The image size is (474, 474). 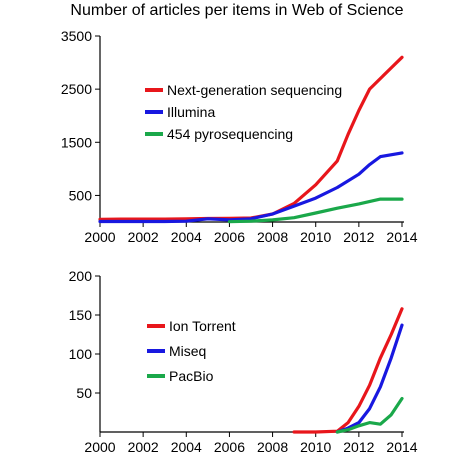 I want to click on y-tick-label: 200, so click(x=81, y=276).